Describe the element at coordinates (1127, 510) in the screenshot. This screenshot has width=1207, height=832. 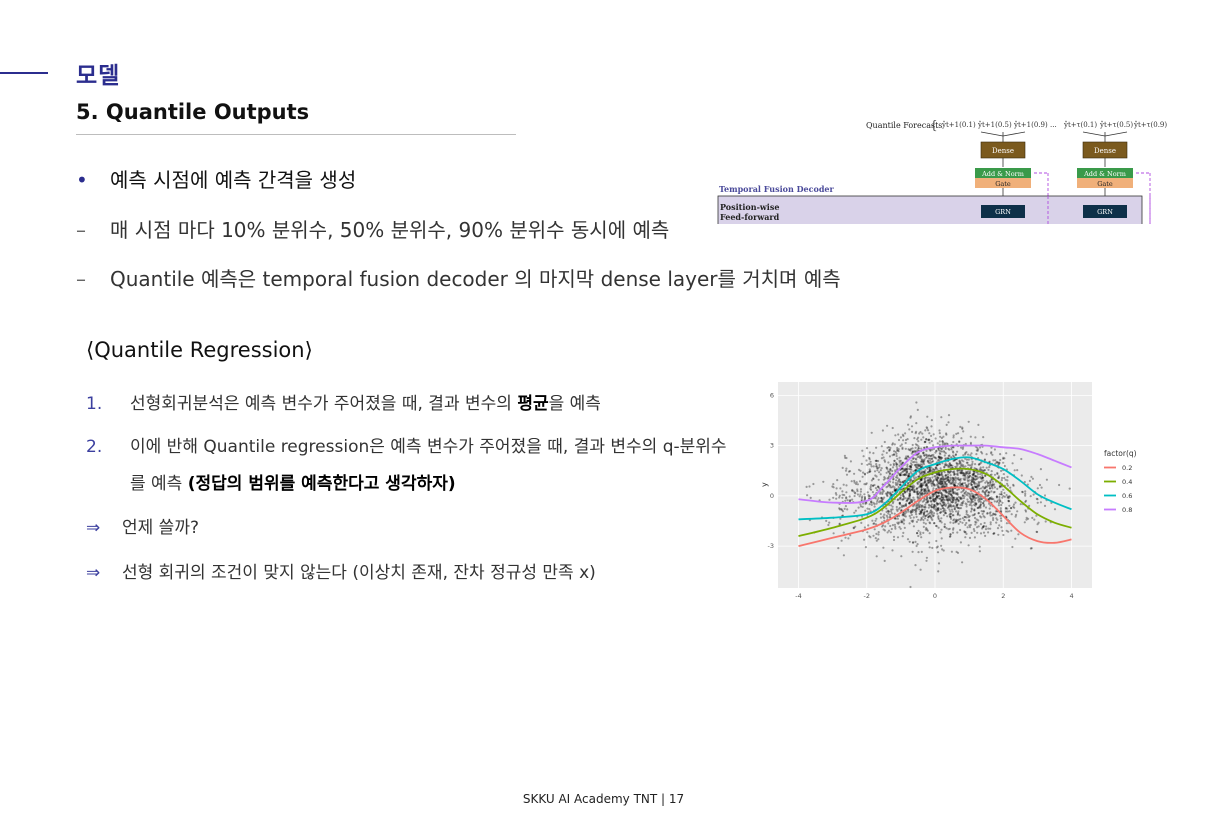
I see `legend-label: 0.8` at that location.